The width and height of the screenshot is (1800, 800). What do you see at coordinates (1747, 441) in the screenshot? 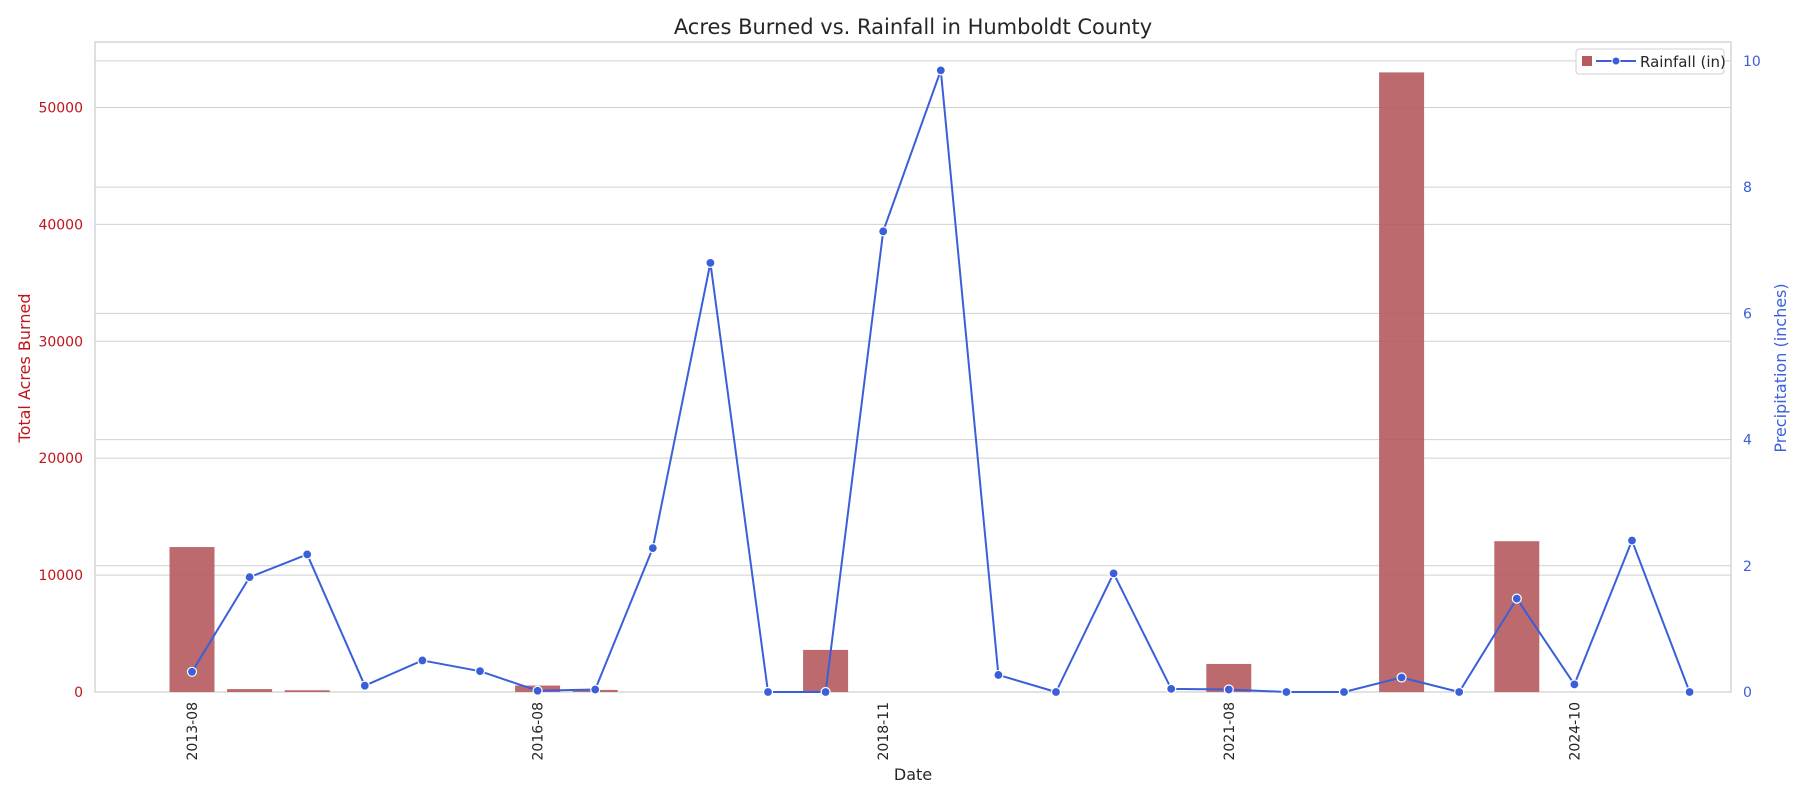
I see `y-right-tick-label: 4` at bounding box center [1747, 441].